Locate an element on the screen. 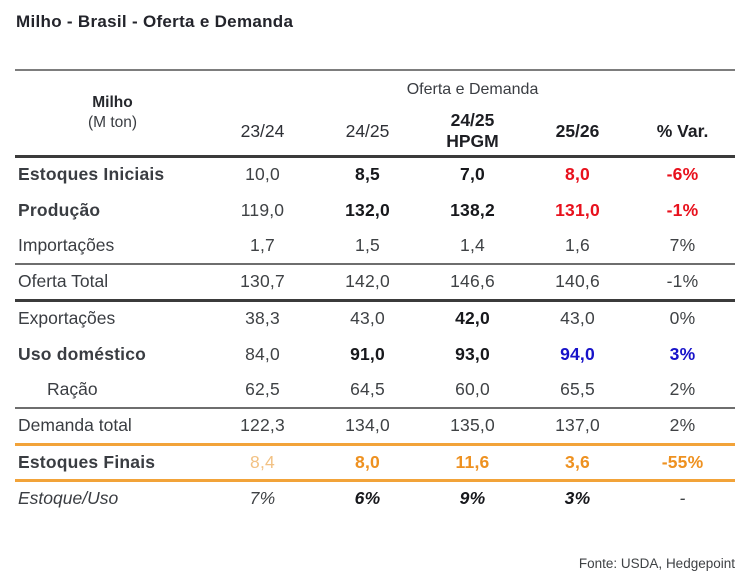  table-cell: 1,7 is located at coordinates (262, 246).